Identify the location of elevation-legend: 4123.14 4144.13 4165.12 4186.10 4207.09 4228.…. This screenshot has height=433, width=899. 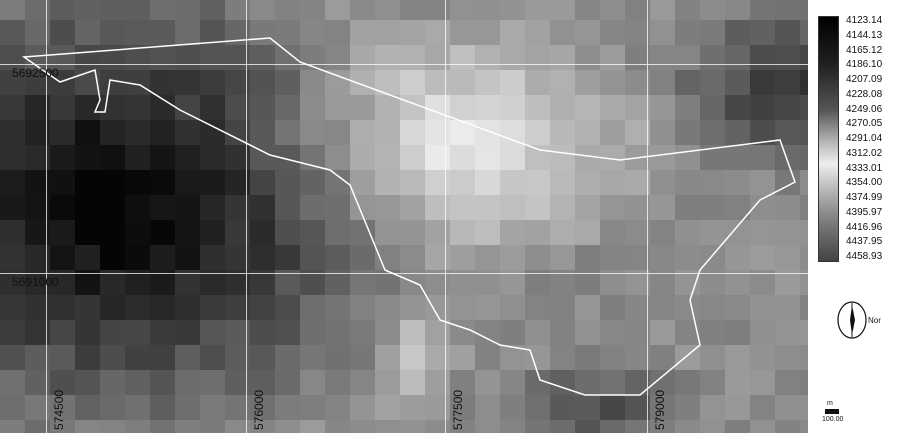
(858, 139).